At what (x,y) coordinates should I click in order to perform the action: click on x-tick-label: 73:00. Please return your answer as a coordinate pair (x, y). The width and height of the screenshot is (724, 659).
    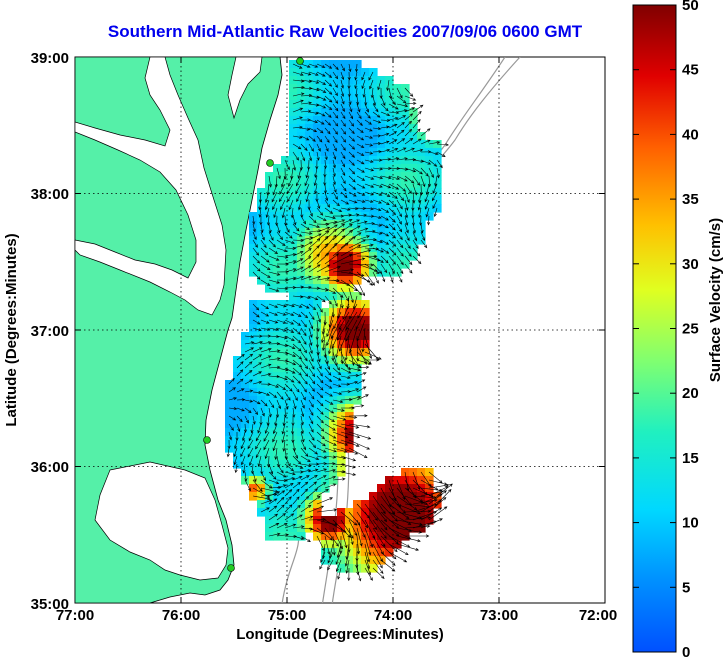
    Looking at the image, I should click on (499, 615).